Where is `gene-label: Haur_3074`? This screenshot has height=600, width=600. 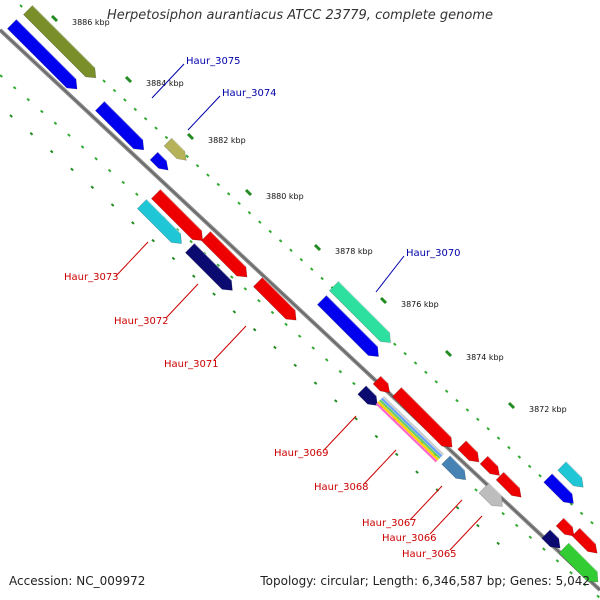
gene-label: Haur_3074 is located at coordinates (249, 93).